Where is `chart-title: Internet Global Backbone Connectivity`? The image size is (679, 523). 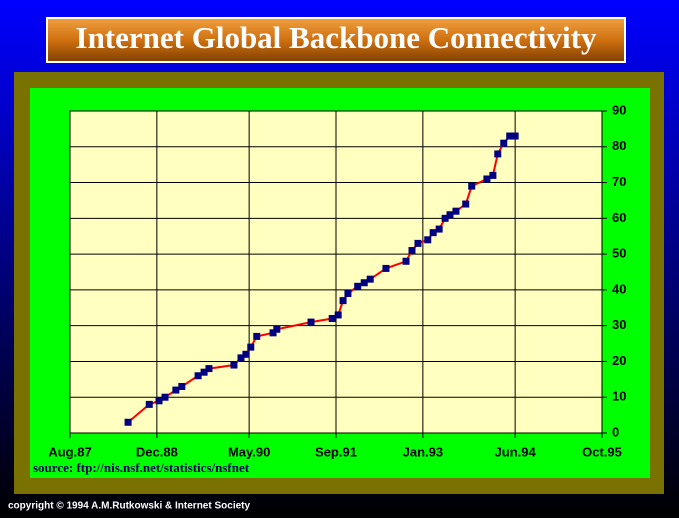 chart-title: Internet Global Backbone Connectivity is located at coordinates (336, 37).